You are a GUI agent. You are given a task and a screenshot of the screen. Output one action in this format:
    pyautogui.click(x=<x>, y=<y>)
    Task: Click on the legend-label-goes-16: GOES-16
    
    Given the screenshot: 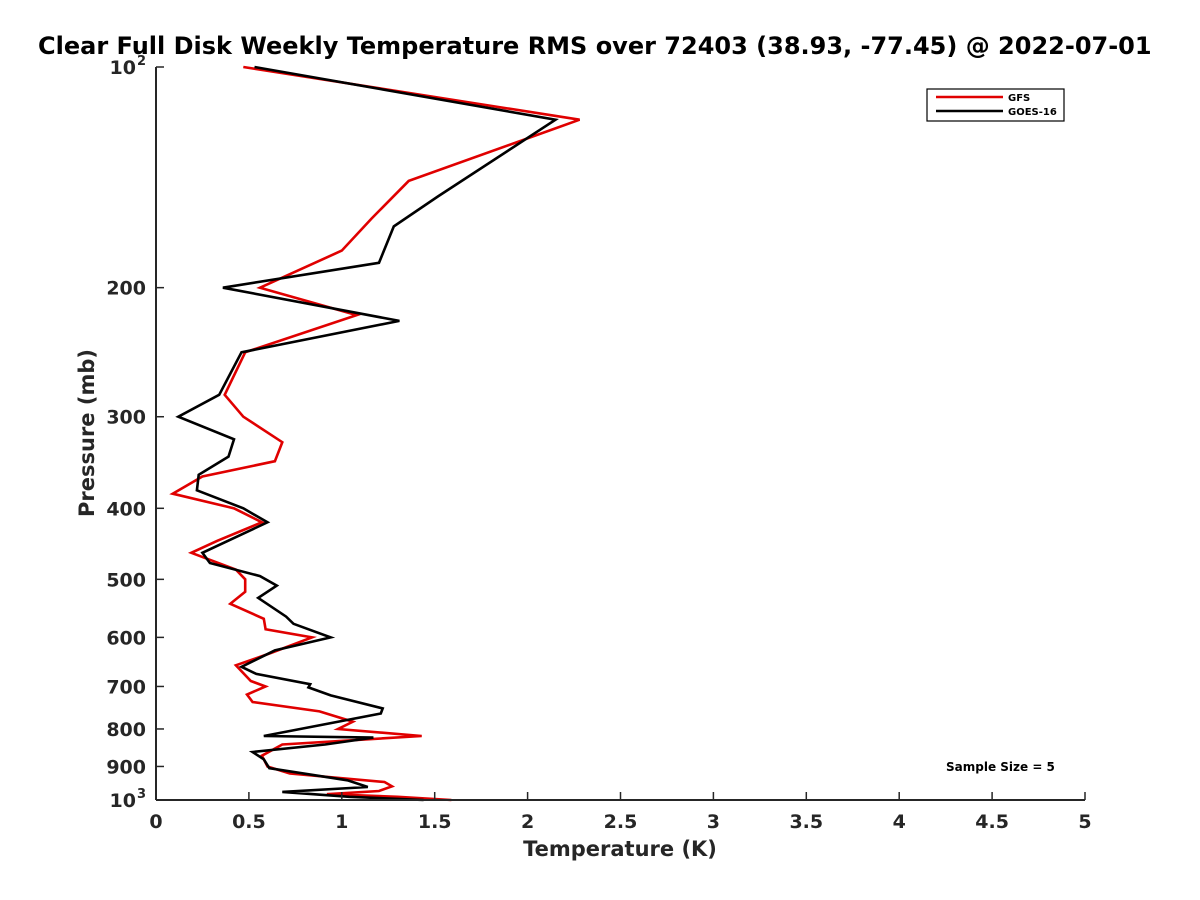 What is the action you would take?
    pyautogui.click(x=1032, y=112)
    